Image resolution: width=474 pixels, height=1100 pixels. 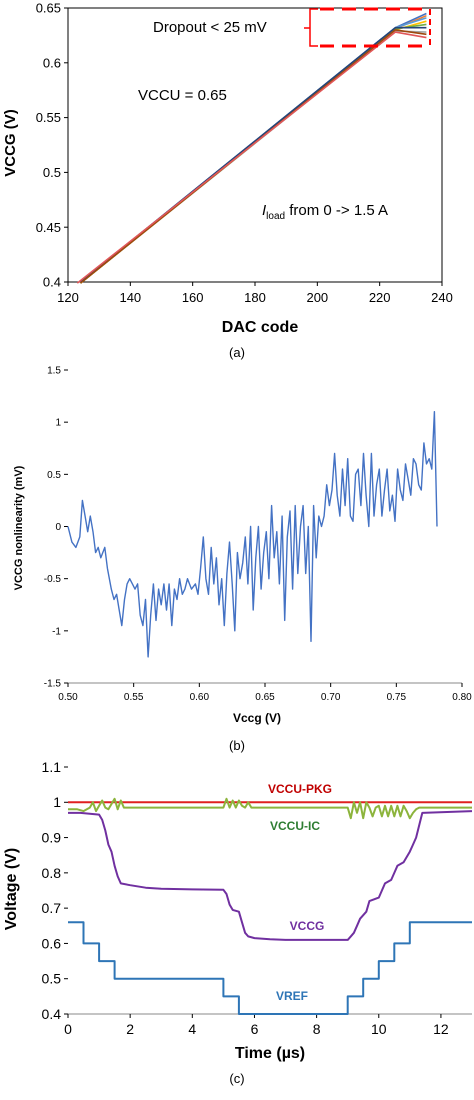 What do you see at coordinates (48, 8) in the screenshot?
I see `panel-a-y-tick-label: 0.65` at bounding box center [48, 8].